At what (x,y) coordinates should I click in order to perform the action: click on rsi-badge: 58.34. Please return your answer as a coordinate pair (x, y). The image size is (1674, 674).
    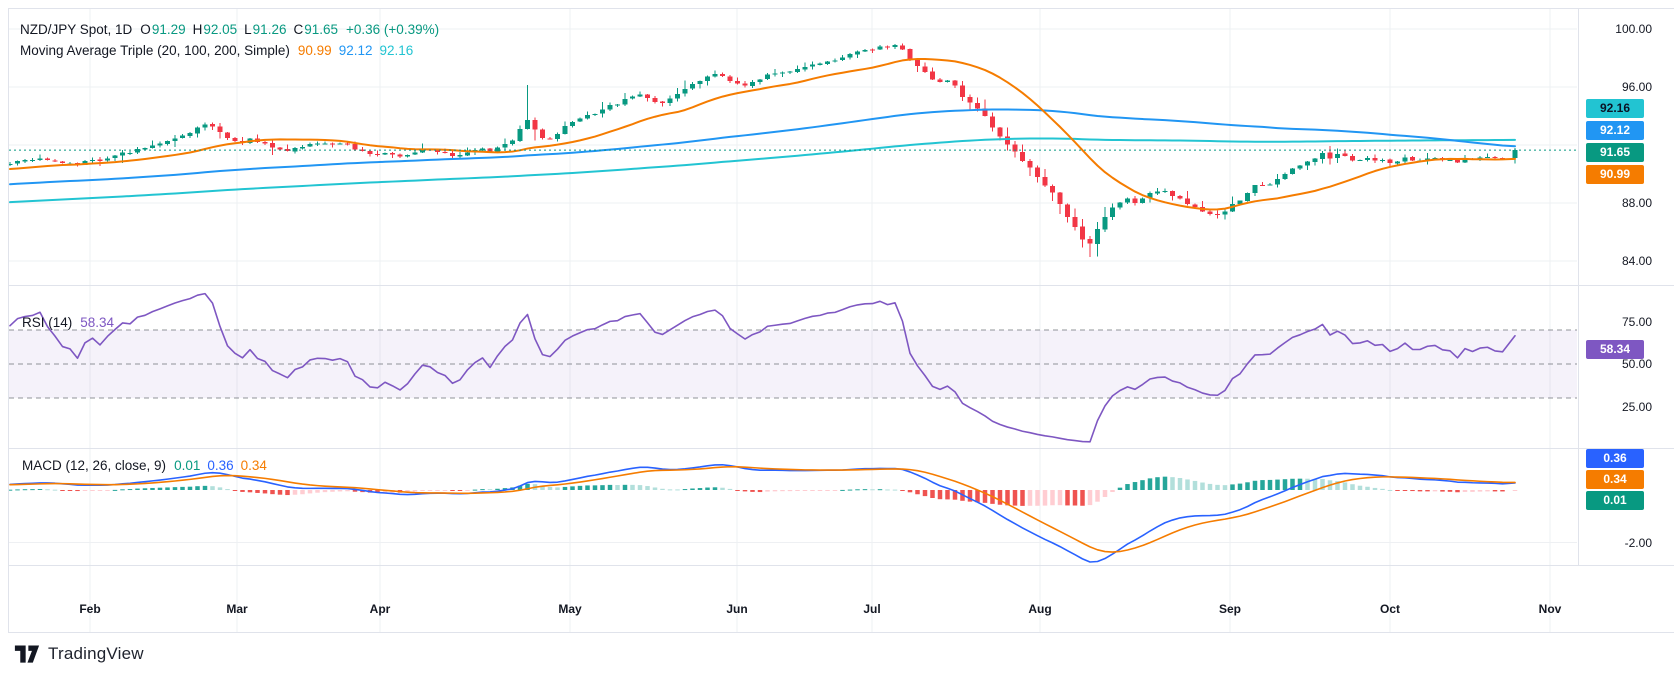
    Looking at the image, I should click on (1615, 349).